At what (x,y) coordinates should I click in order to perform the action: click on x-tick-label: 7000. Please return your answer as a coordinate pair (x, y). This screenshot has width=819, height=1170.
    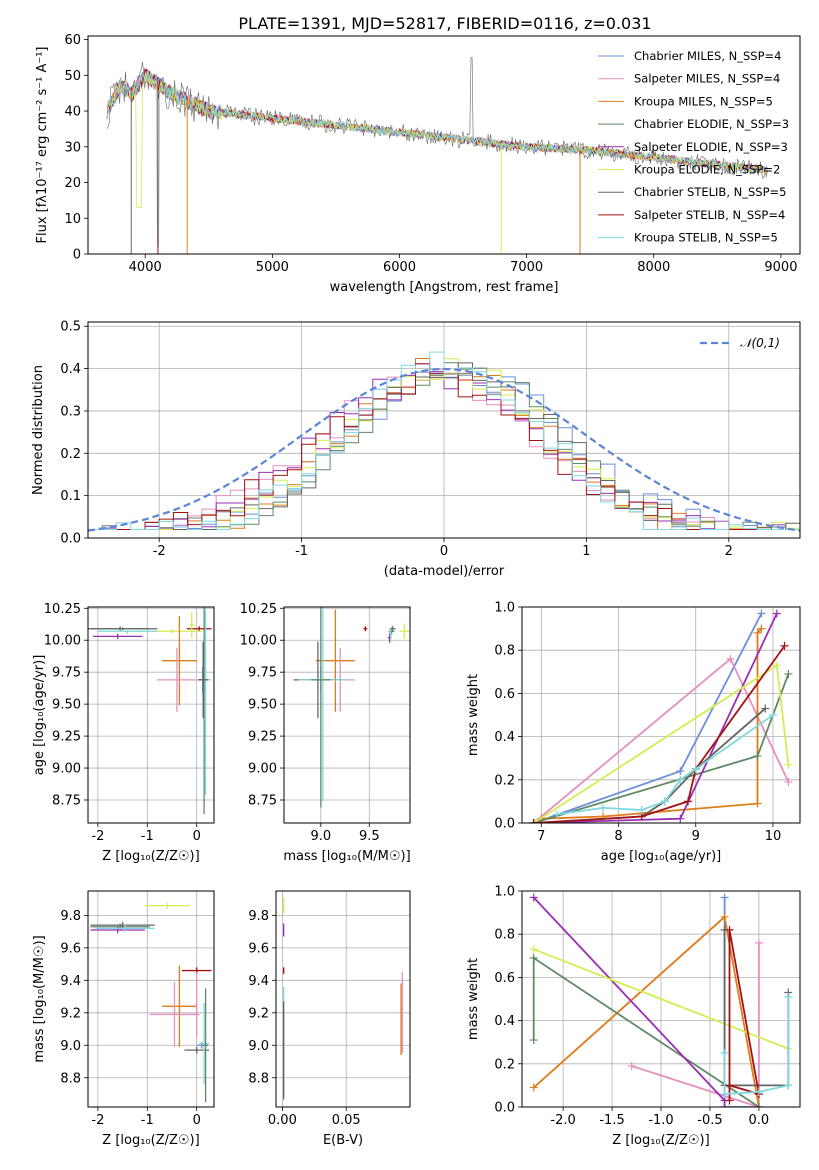
    Looking at the image, I should click on (526, 267).